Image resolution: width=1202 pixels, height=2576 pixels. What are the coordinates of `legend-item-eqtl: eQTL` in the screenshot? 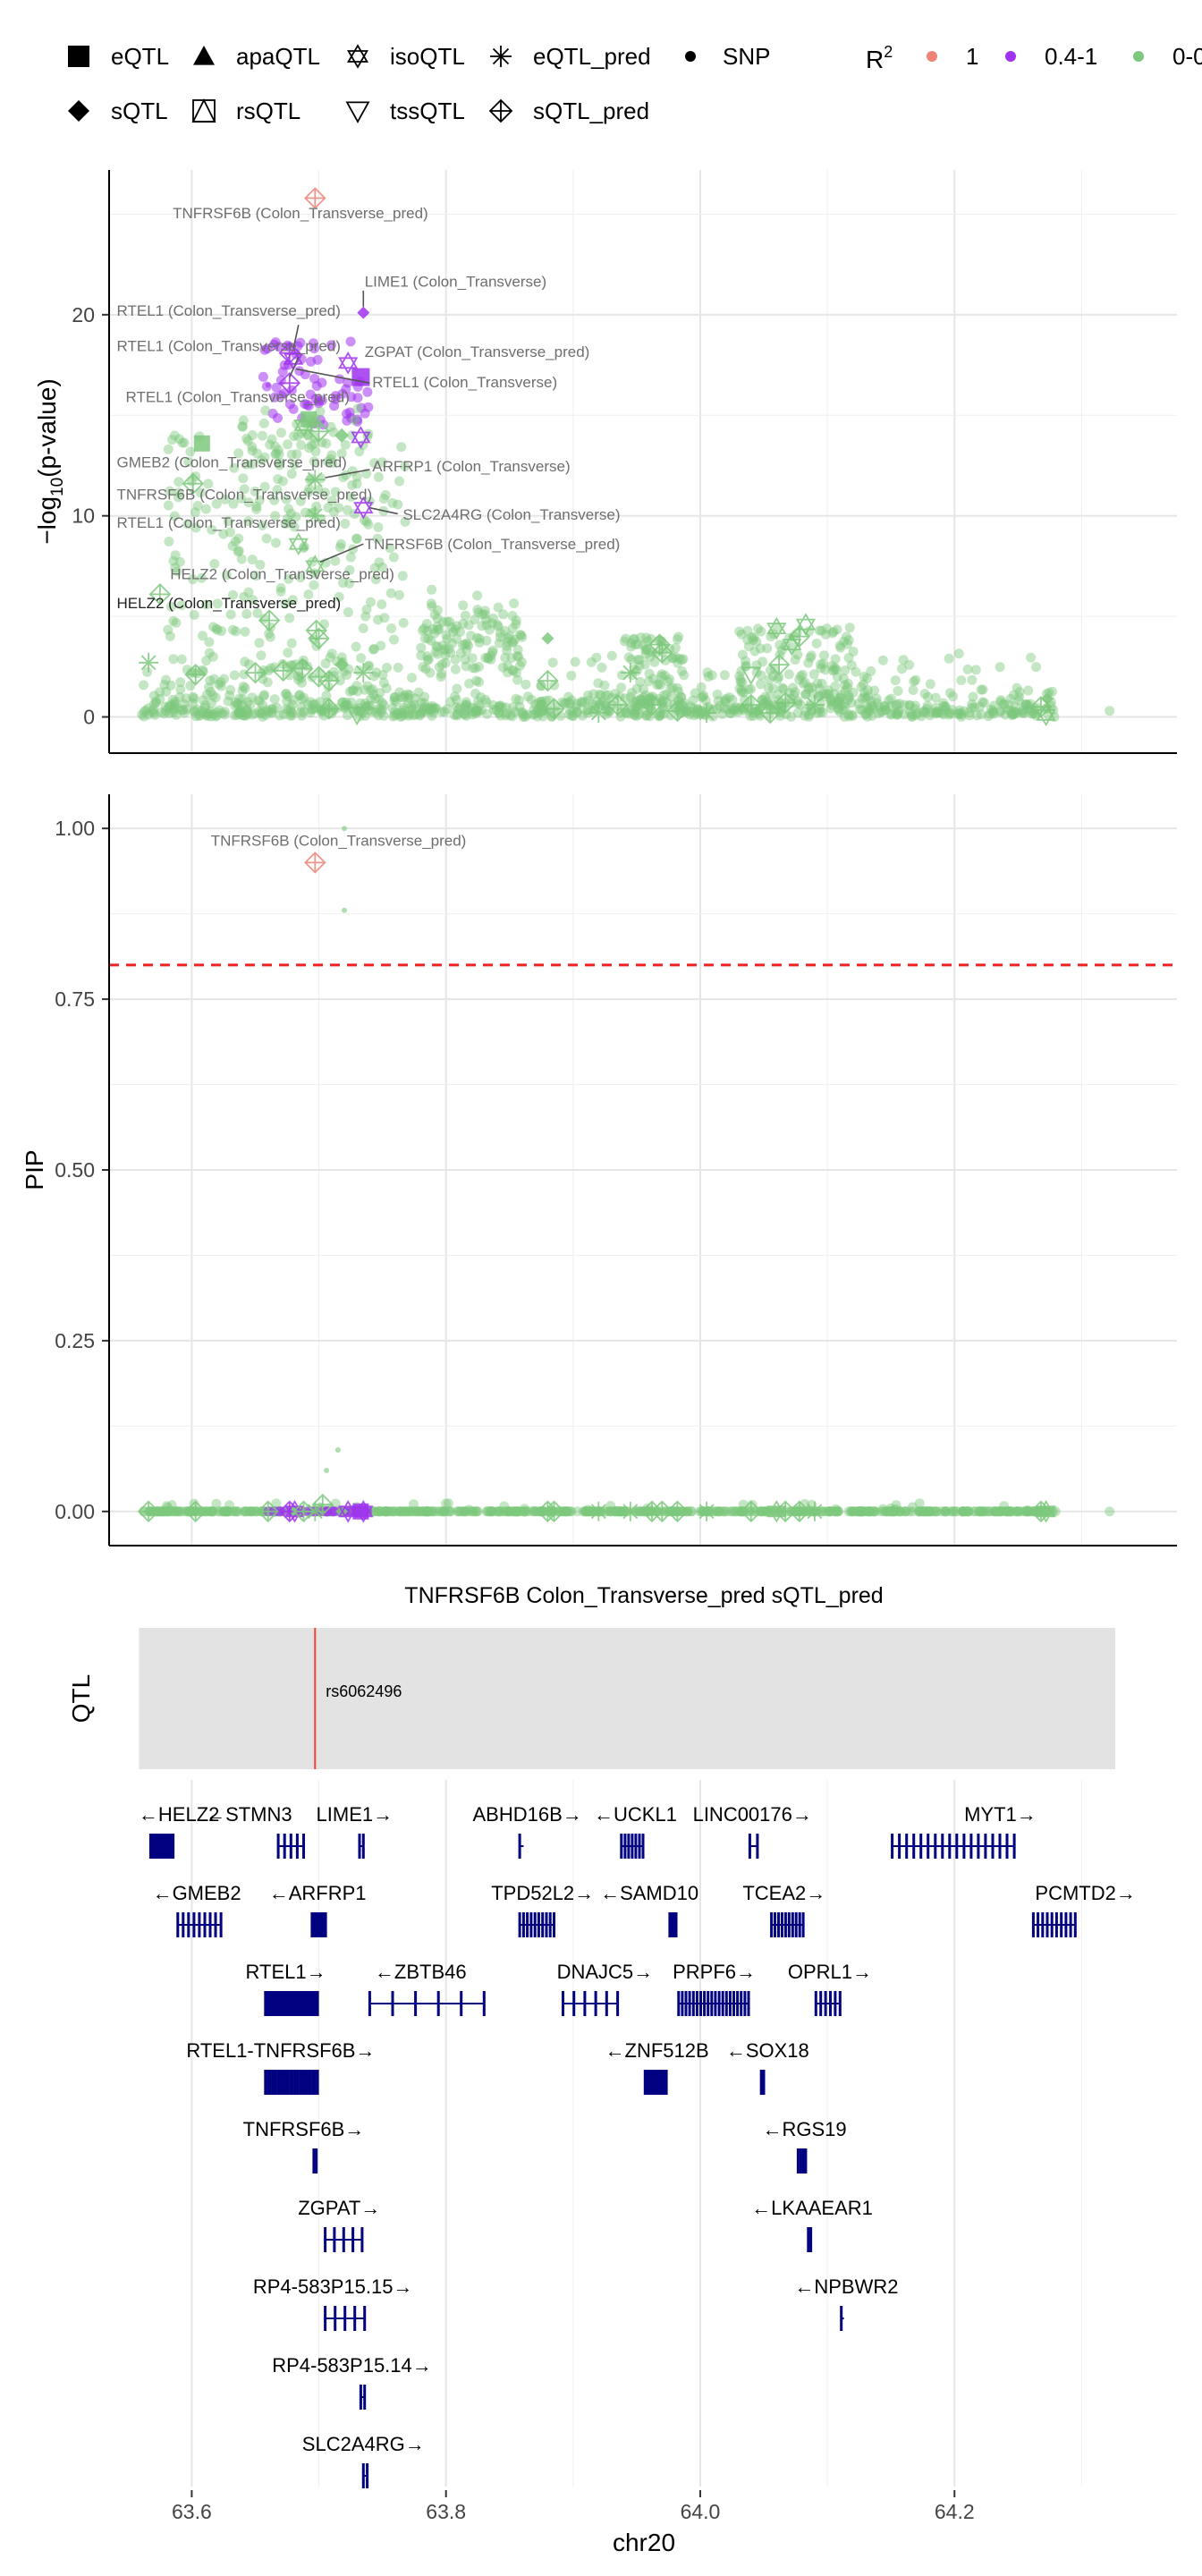 It's located at (118, 56).